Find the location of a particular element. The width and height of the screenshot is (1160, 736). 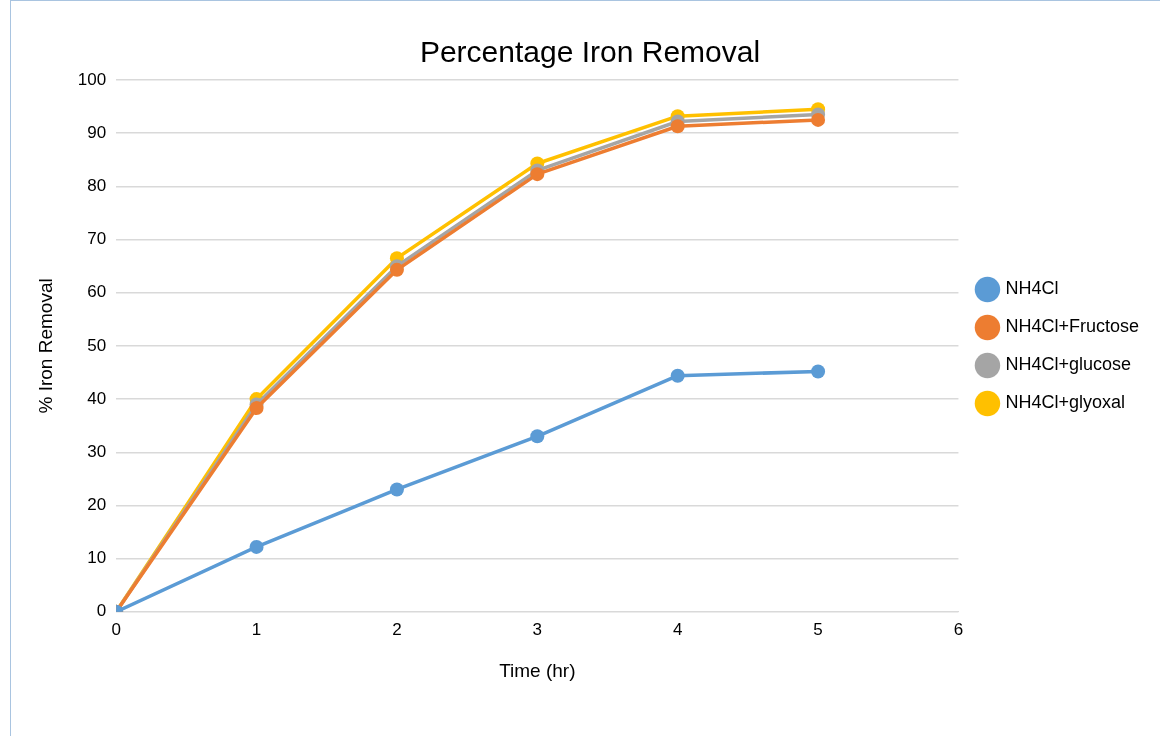

y-tick-label: 90 is located at coordinates (97, 132).